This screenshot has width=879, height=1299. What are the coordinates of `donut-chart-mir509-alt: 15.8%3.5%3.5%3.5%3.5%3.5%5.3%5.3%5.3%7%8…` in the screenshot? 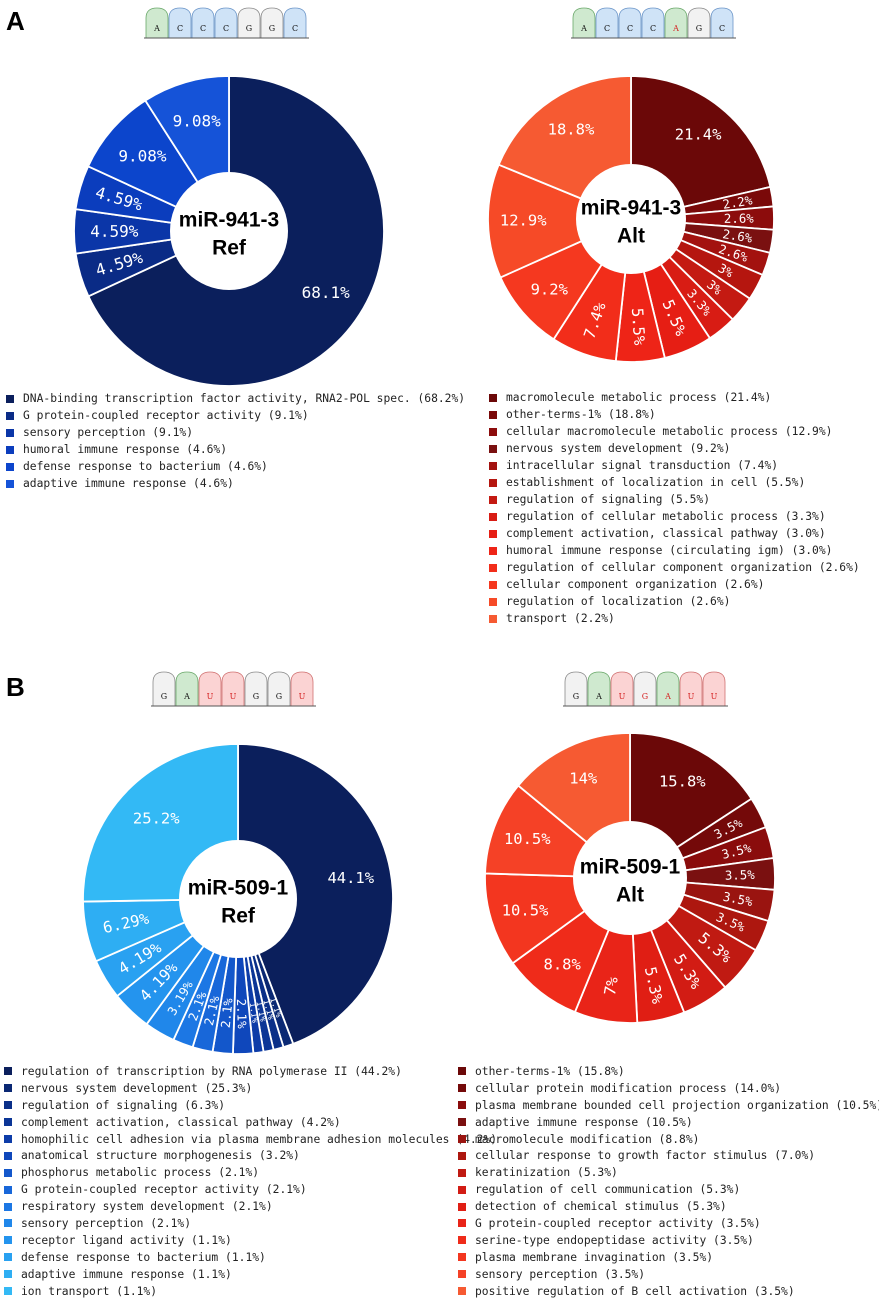 It's located at (630, 878).